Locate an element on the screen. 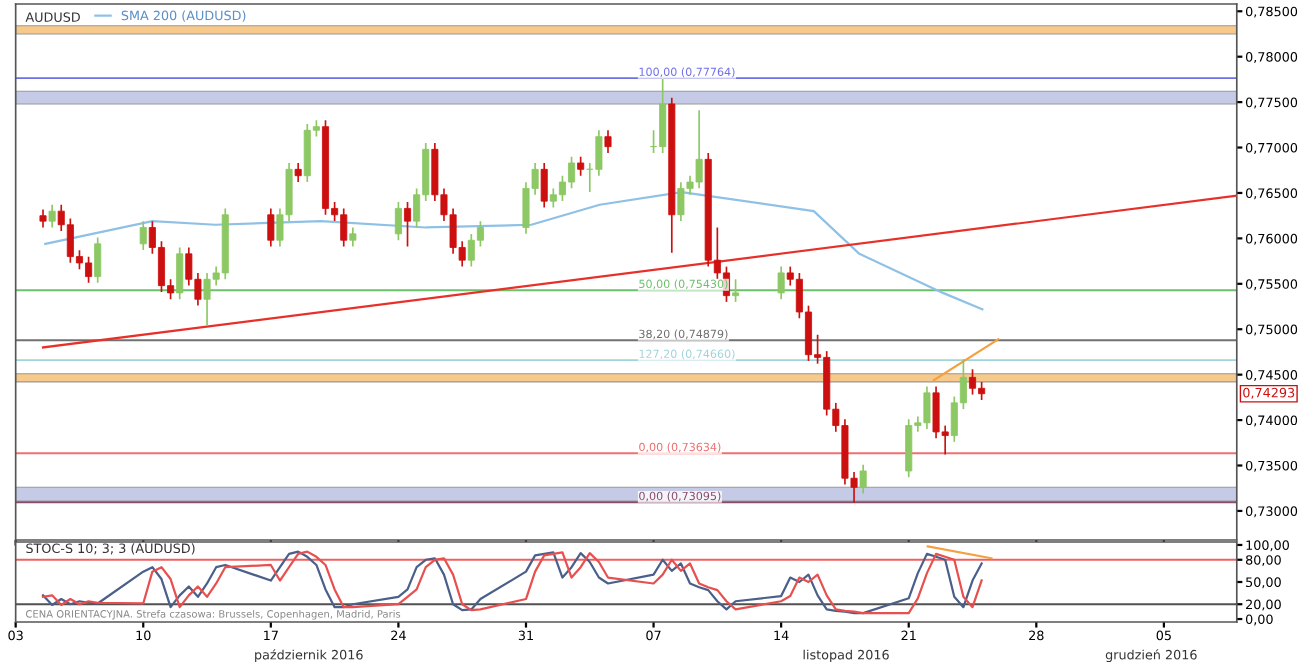  line-series is located at coordinates (514, 250).